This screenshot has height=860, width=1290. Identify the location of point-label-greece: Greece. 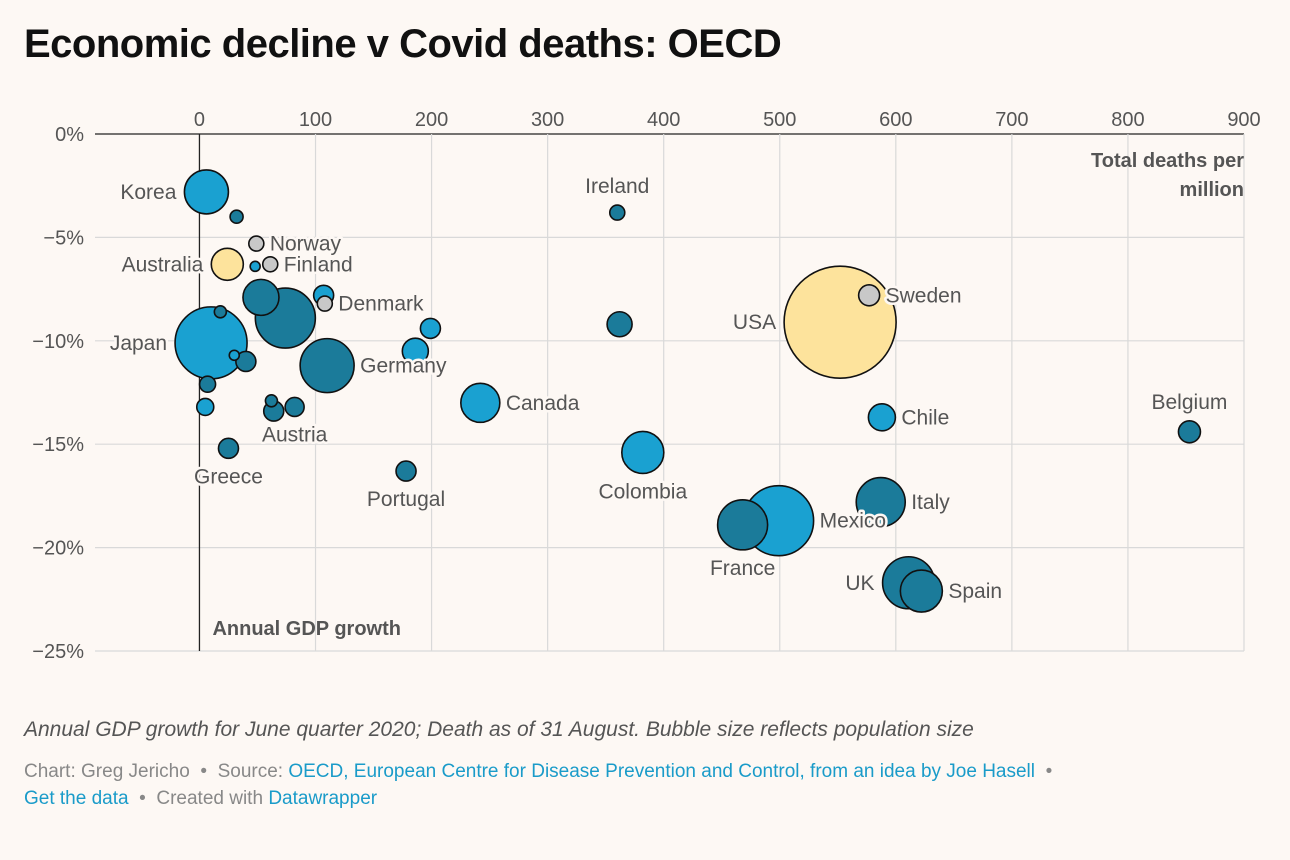
(228, 476).